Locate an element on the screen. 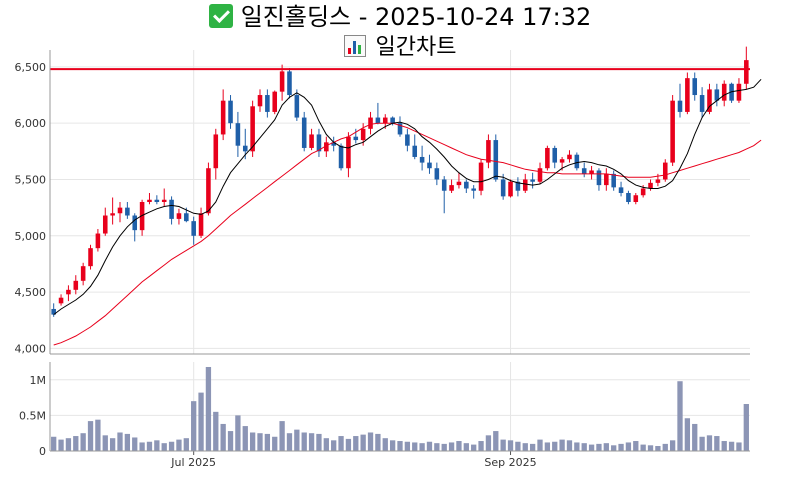  x-tick-label: Sep 2025 is located at coordinates (510, 462).